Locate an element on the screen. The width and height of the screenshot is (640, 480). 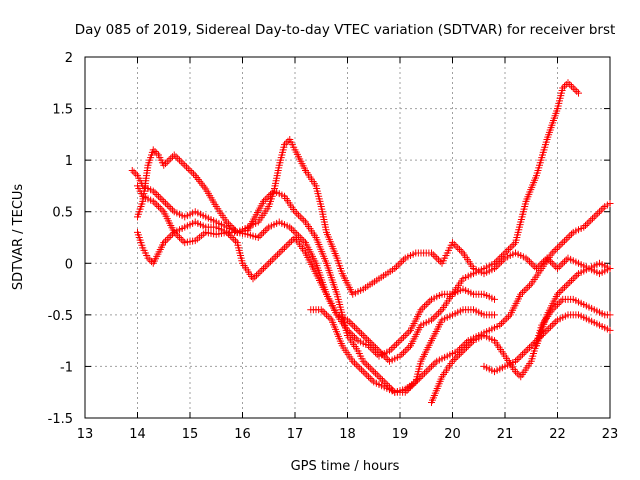
x-tick-label: 13 is located at coordinates (85, 434).